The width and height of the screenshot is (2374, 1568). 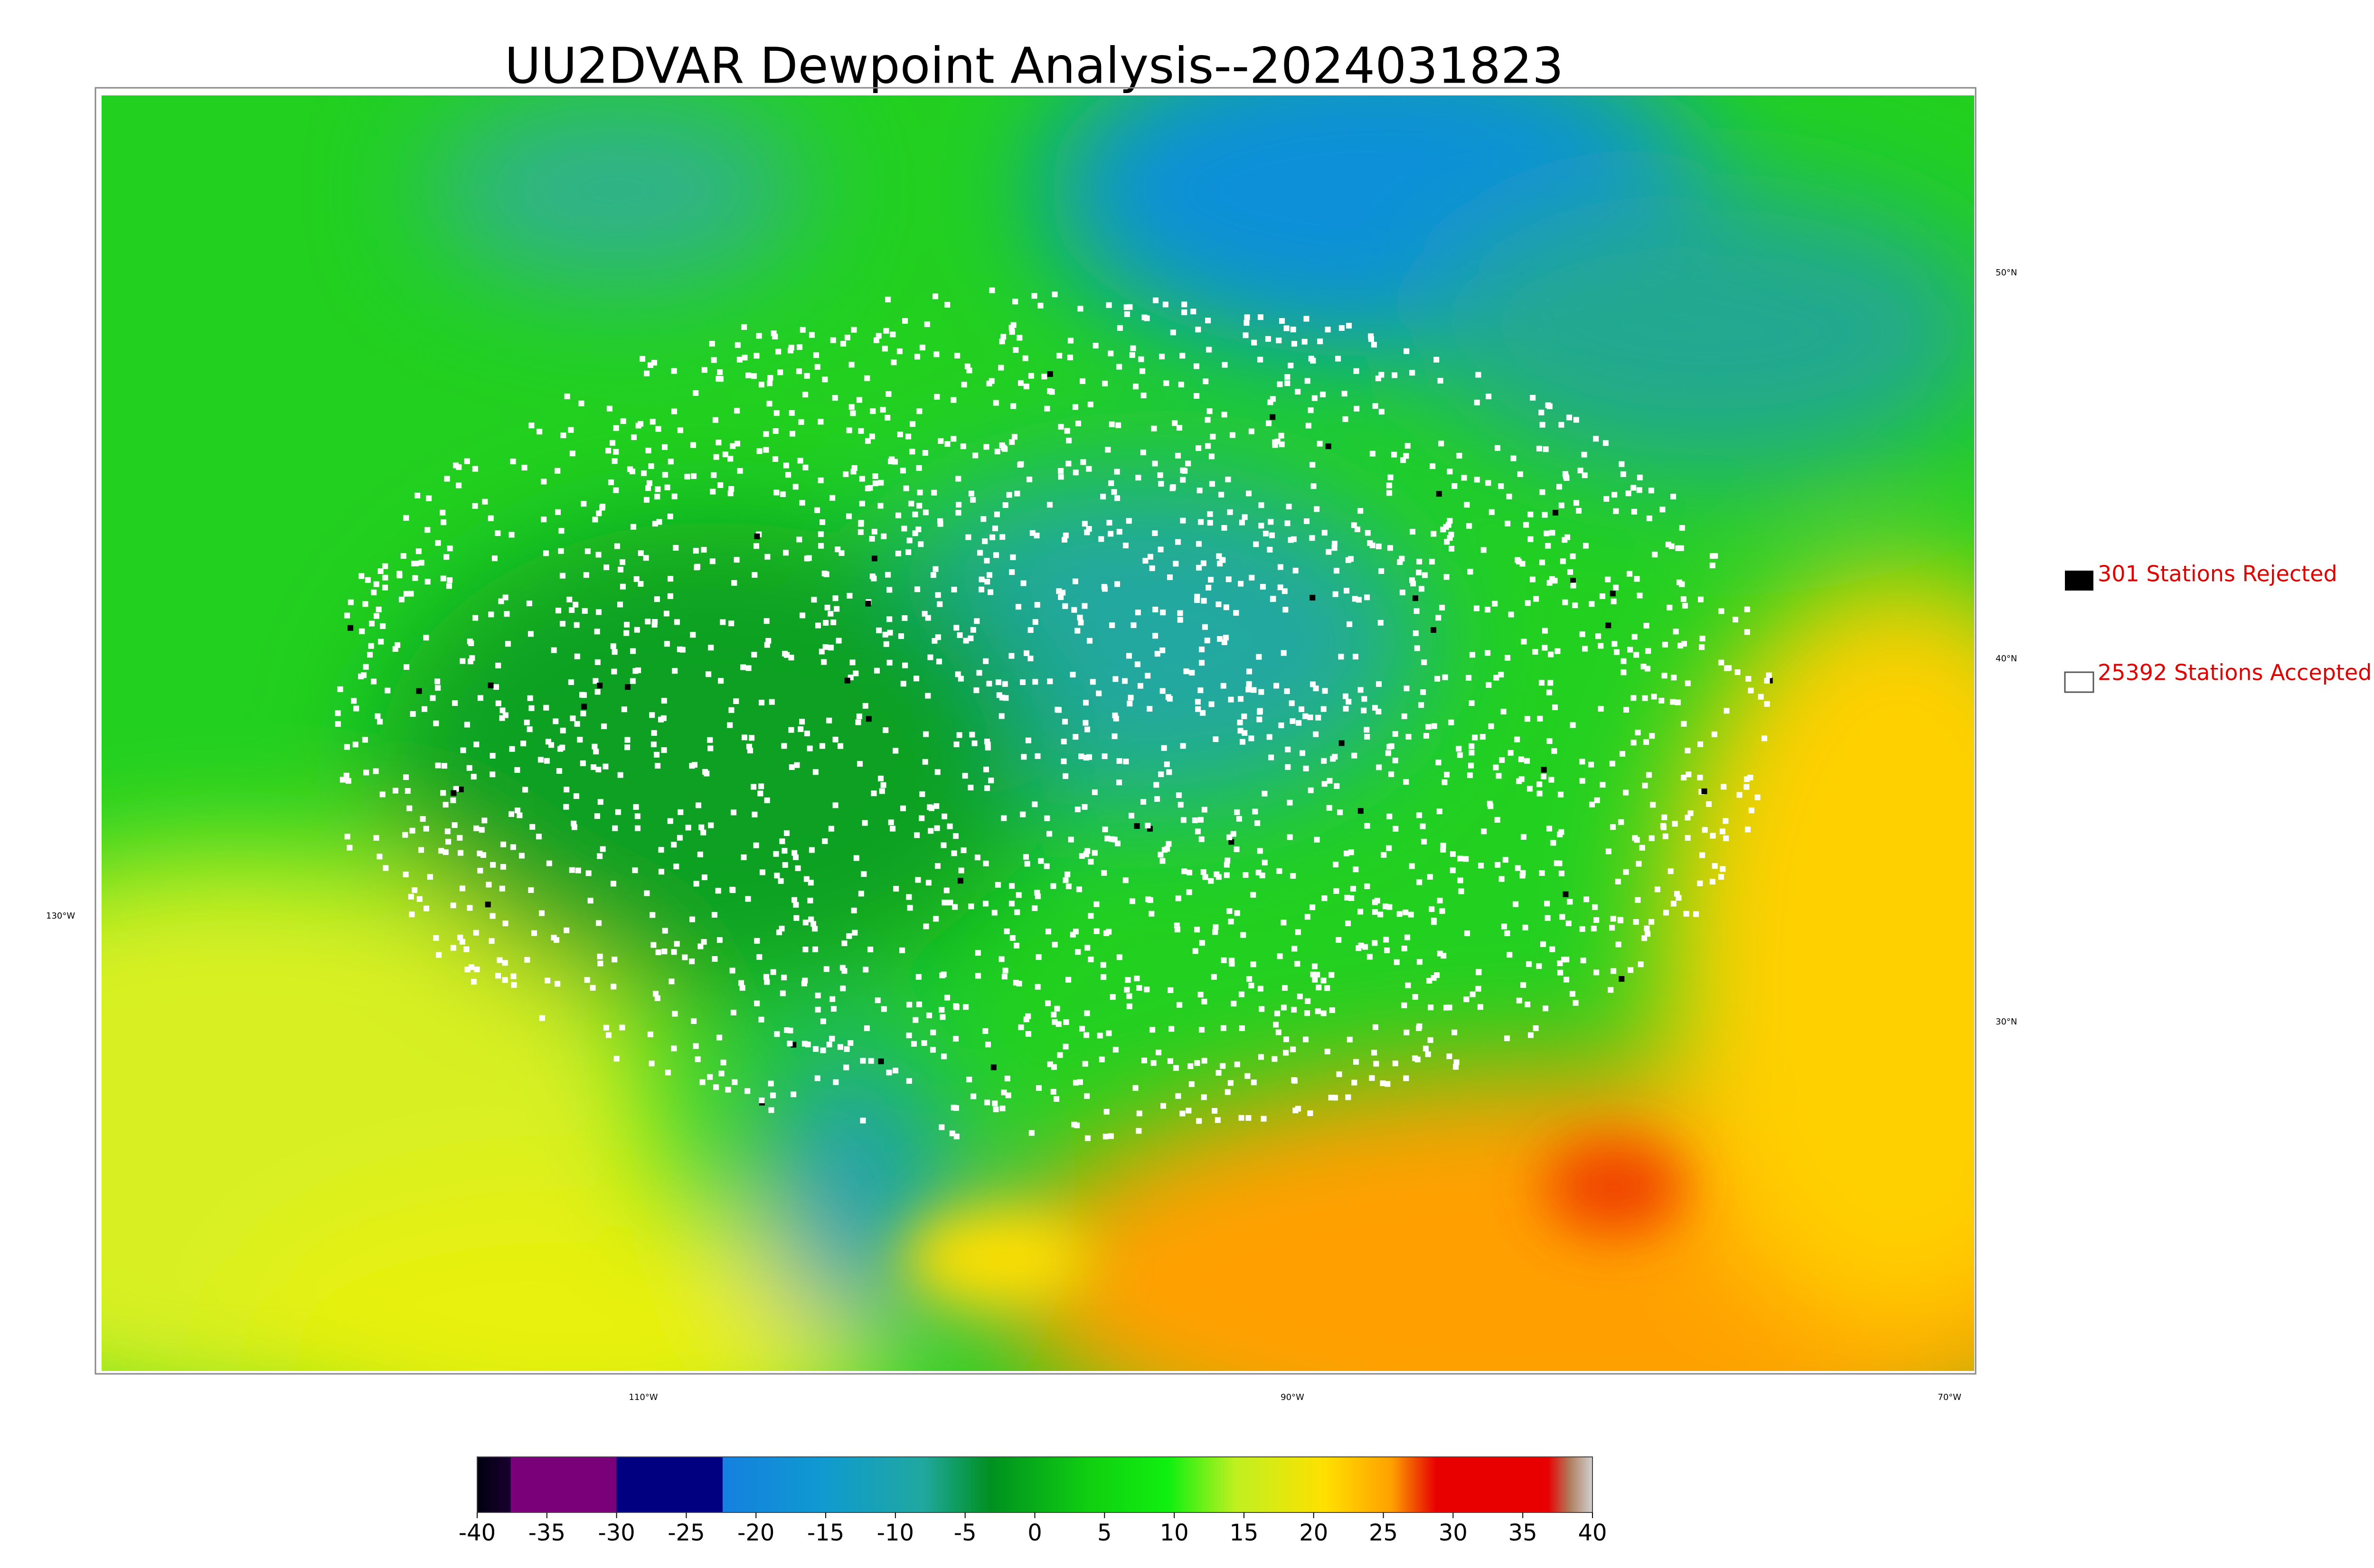 What do you see at coordinates (2235, 673) in the screenshot?
I see `legend-accepted: 25392 Stations Accepted` at bounding box center [2235, 673].